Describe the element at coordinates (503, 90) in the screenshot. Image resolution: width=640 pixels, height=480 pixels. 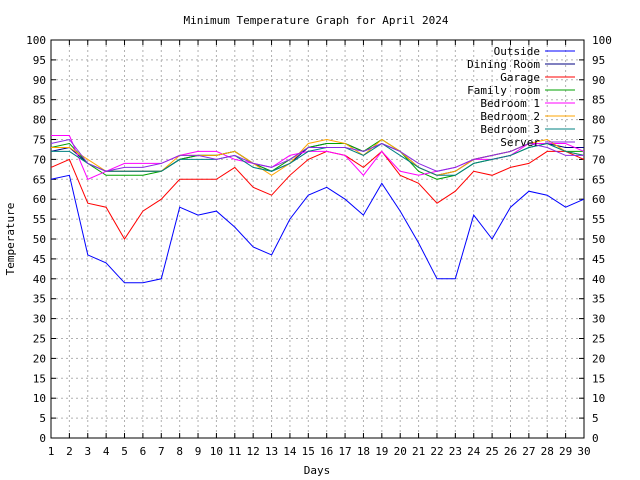
I see `legend-label: Family room` at that location.